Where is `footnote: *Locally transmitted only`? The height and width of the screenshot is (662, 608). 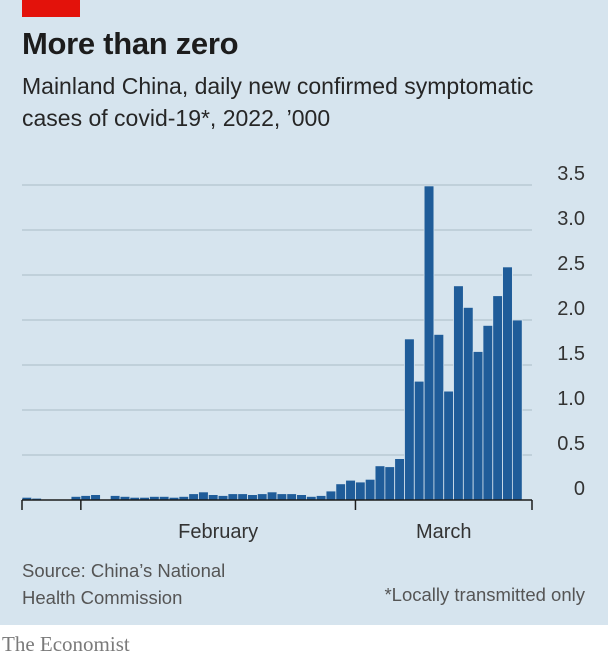
footnote: *Locally transmitted only is located at coordinates (484, 594).